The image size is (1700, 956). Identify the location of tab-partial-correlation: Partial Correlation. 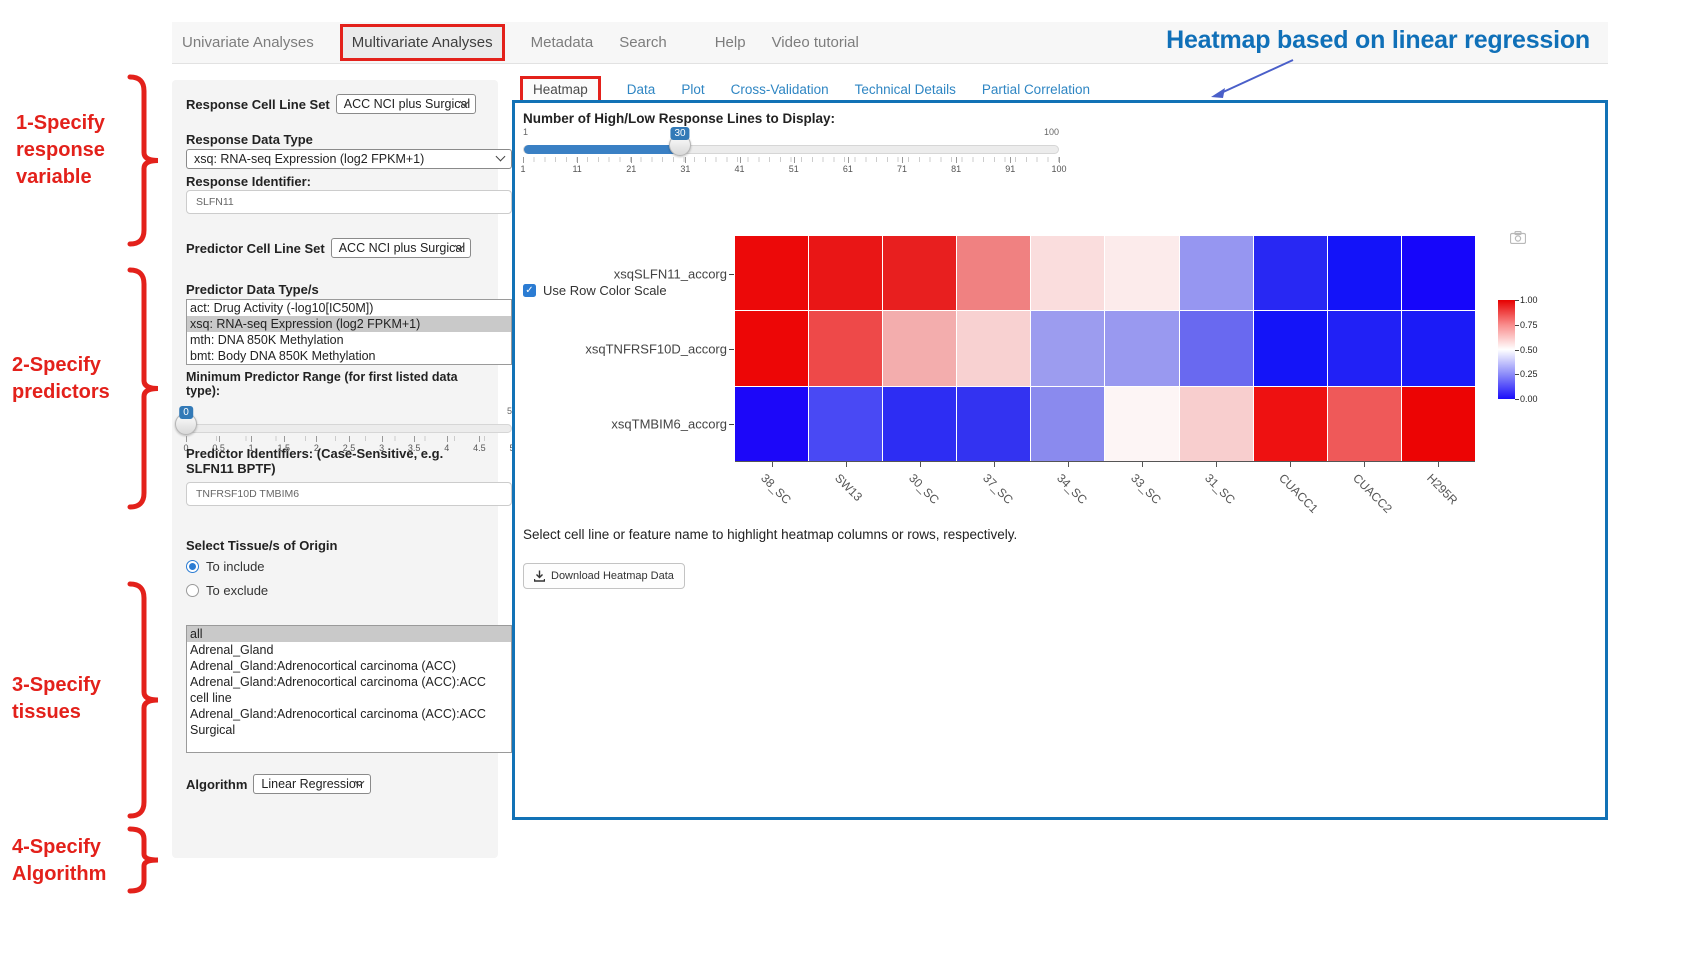
(1035, 89).